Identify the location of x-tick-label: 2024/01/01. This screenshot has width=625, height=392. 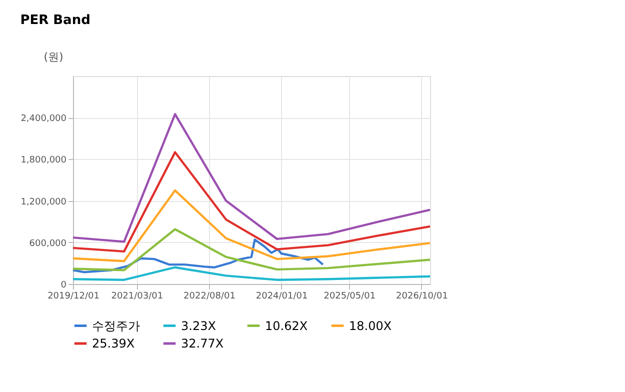
(282, 297).